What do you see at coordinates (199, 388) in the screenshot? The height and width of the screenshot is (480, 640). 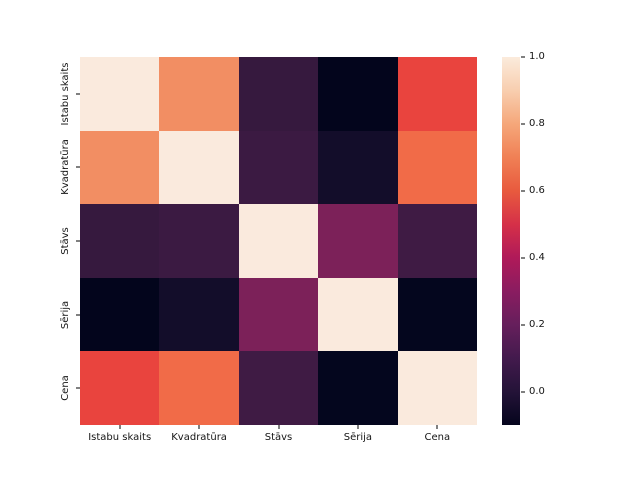 I see `heatmap-cell-Cena-Kvadratūra` at bounding box center [199, 388].